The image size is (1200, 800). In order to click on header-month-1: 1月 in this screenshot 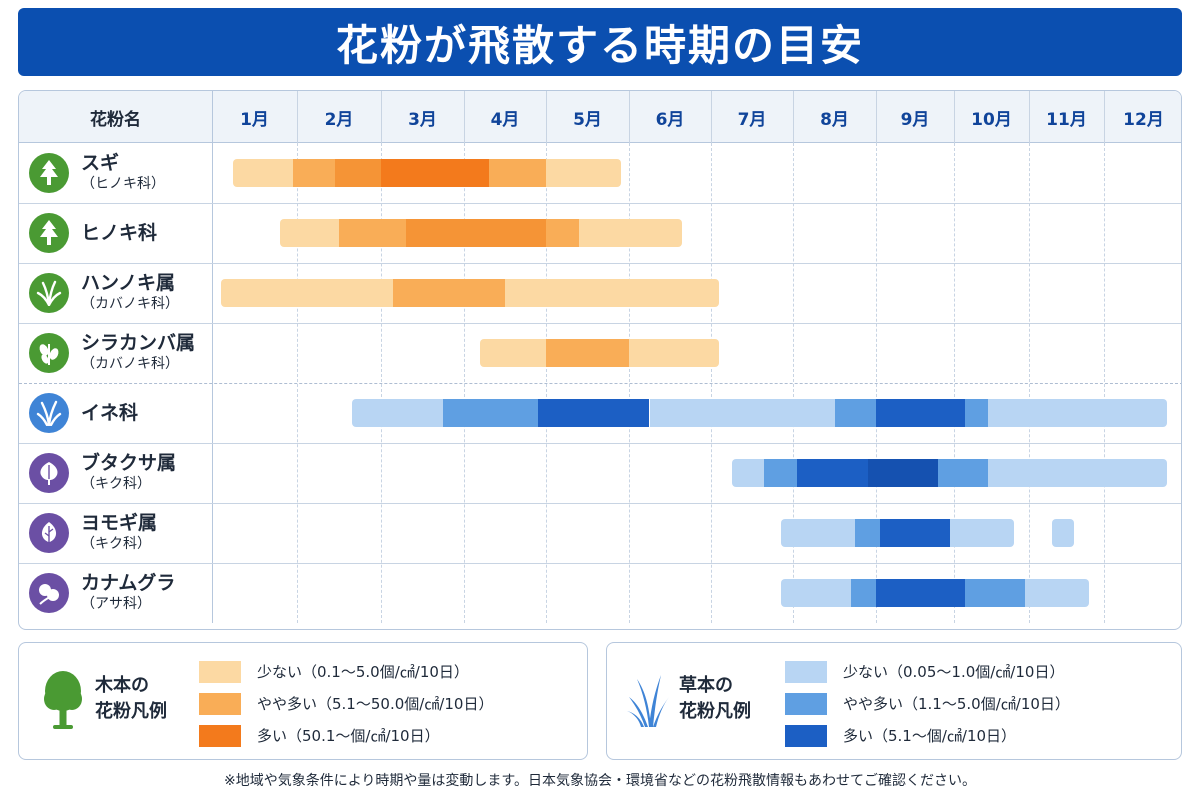, I will do `click(254, 119)`.